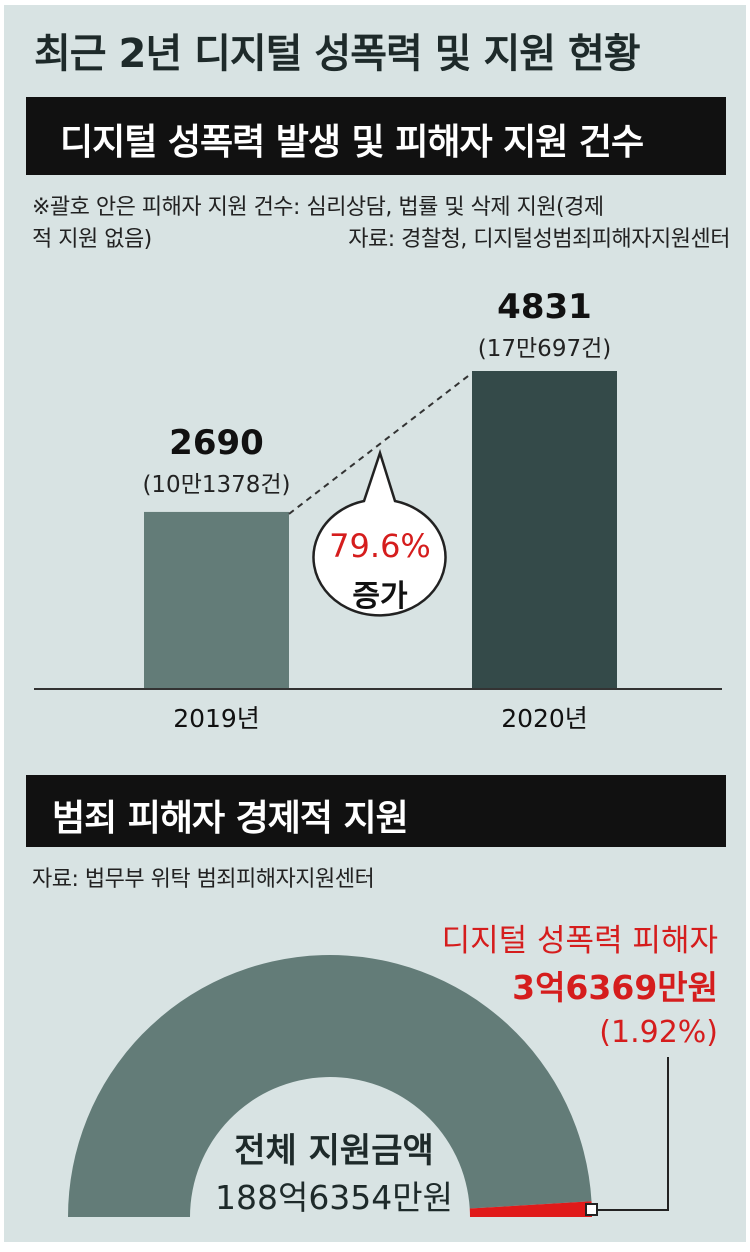  I want to click on category-2020: 2020년, so click(544, 718).